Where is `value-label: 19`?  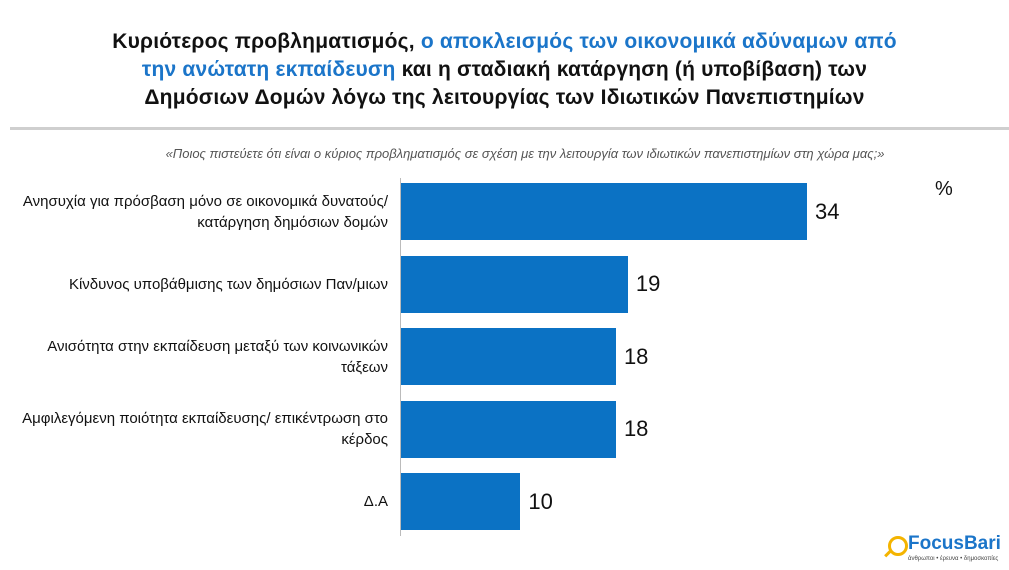
value-label: 19 is located at coordinates (648, 283).